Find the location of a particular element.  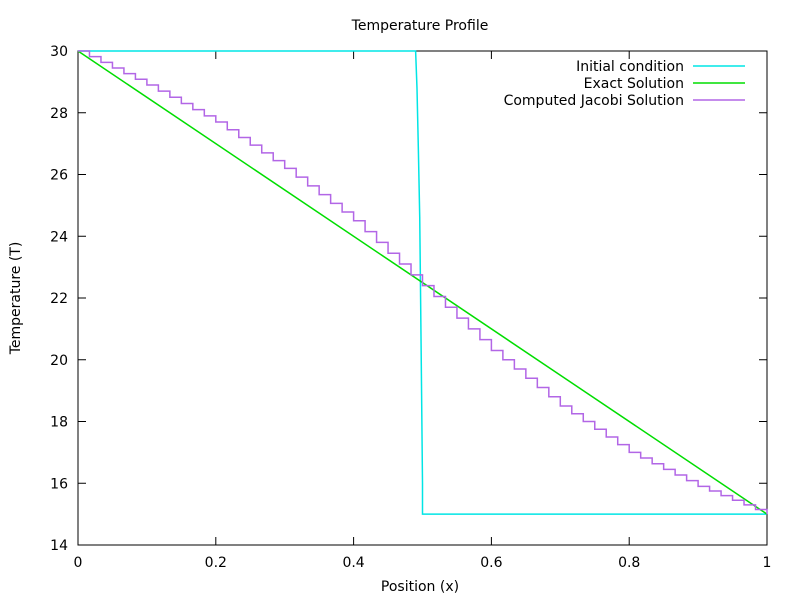

y-tick-label: 28 is located at coordinates (59, 114).